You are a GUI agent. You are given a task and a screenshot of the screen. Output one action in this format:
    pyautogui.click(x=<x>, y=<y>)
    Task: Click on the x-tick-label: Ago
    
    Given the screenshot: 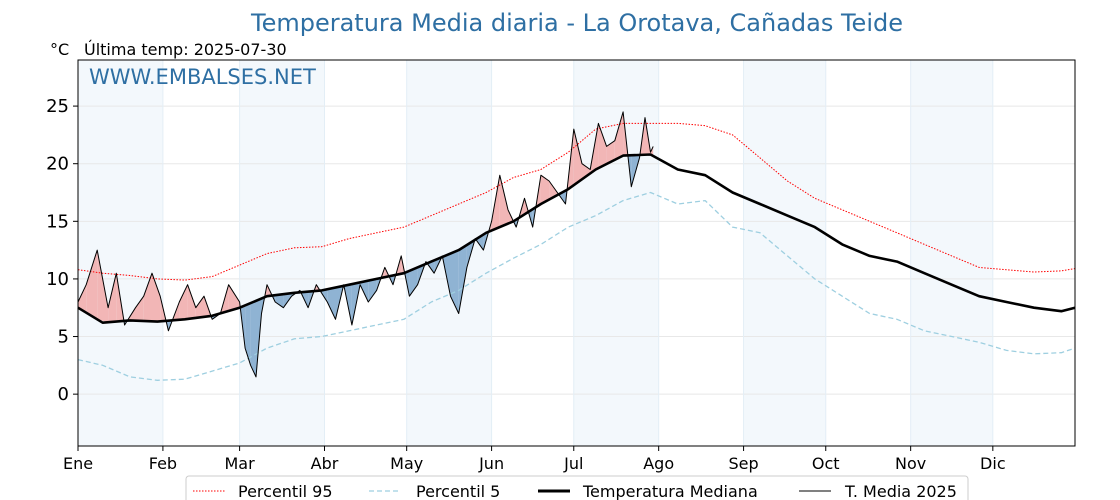 What is the action you would take?
    pyautogui.click(x=658, y=463)
    